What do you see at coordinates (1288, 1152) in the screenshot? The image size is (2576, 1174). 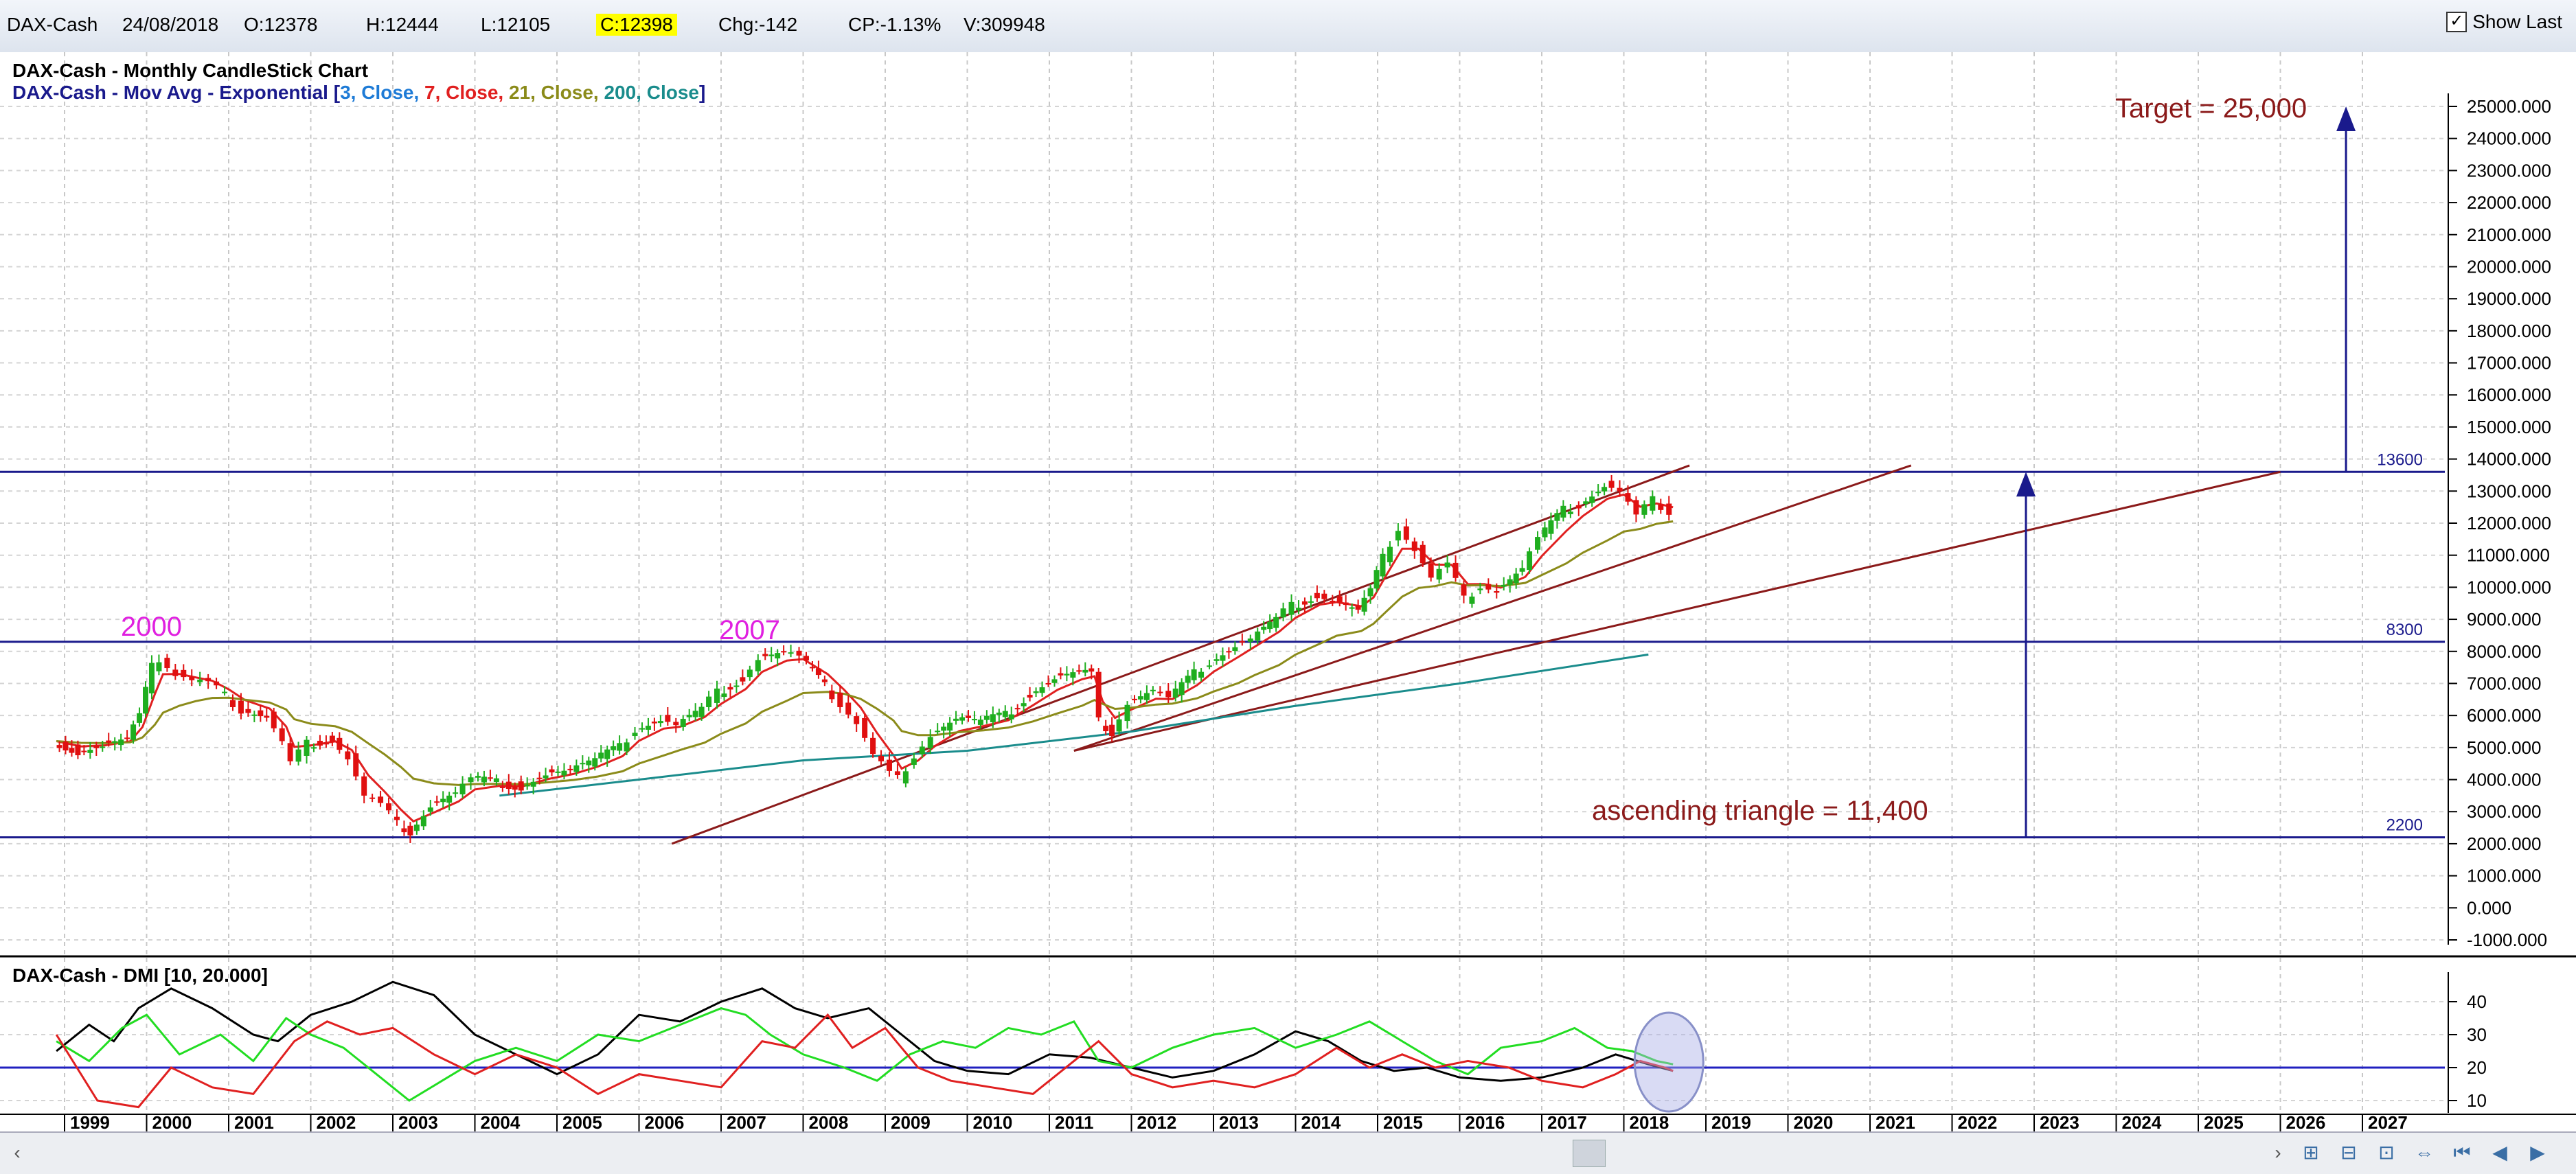 I see `horizontal-scrollbar: ‹ › ⊞ ⊟ ⊡ ⇔ ⏮ ◀ ▶` at bounding box center [1288, 1152].